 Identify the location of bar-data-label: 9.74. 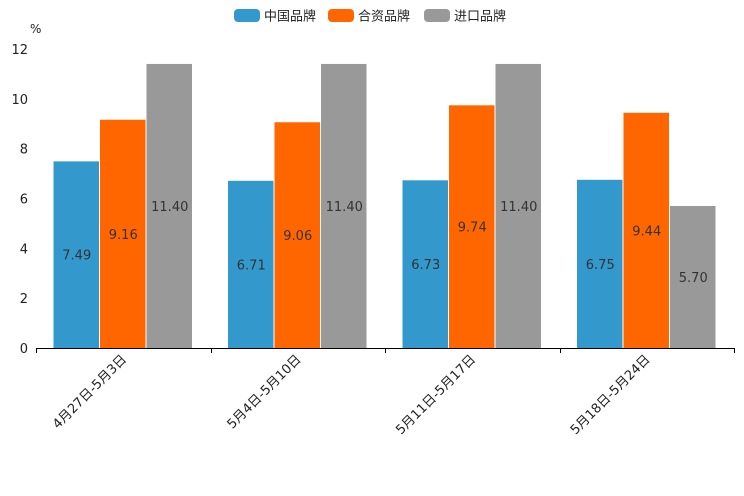
(472, 228).